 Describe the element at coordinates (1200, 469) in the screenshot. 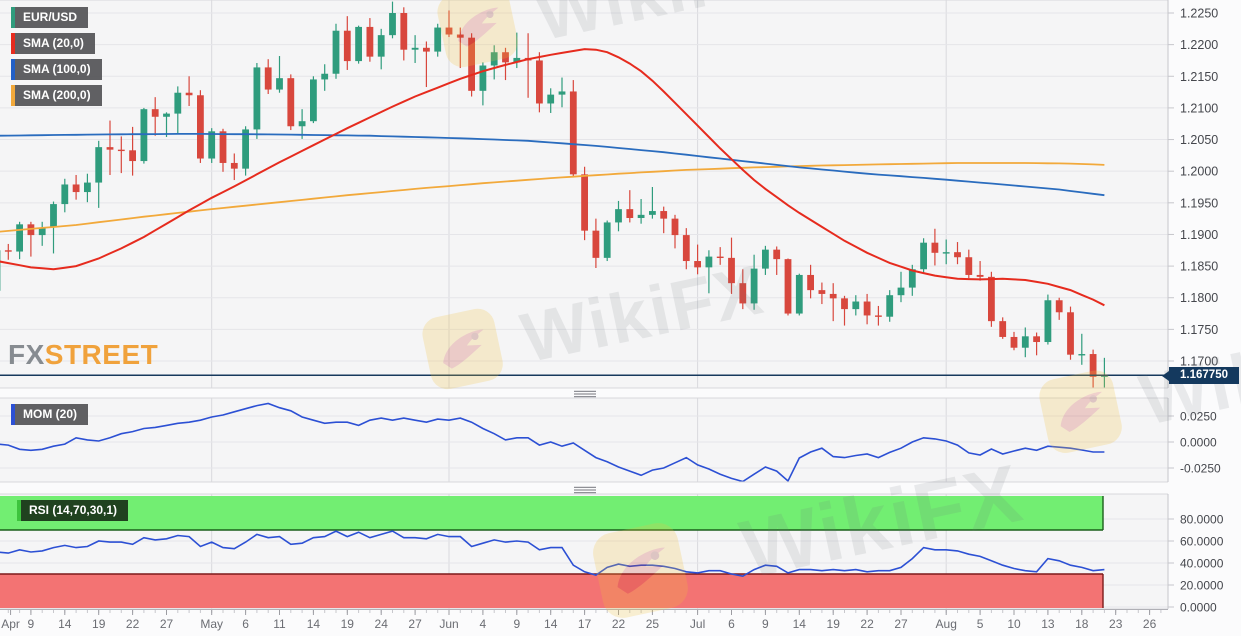

I see `mom-tick-label: -0.0250` at that location.